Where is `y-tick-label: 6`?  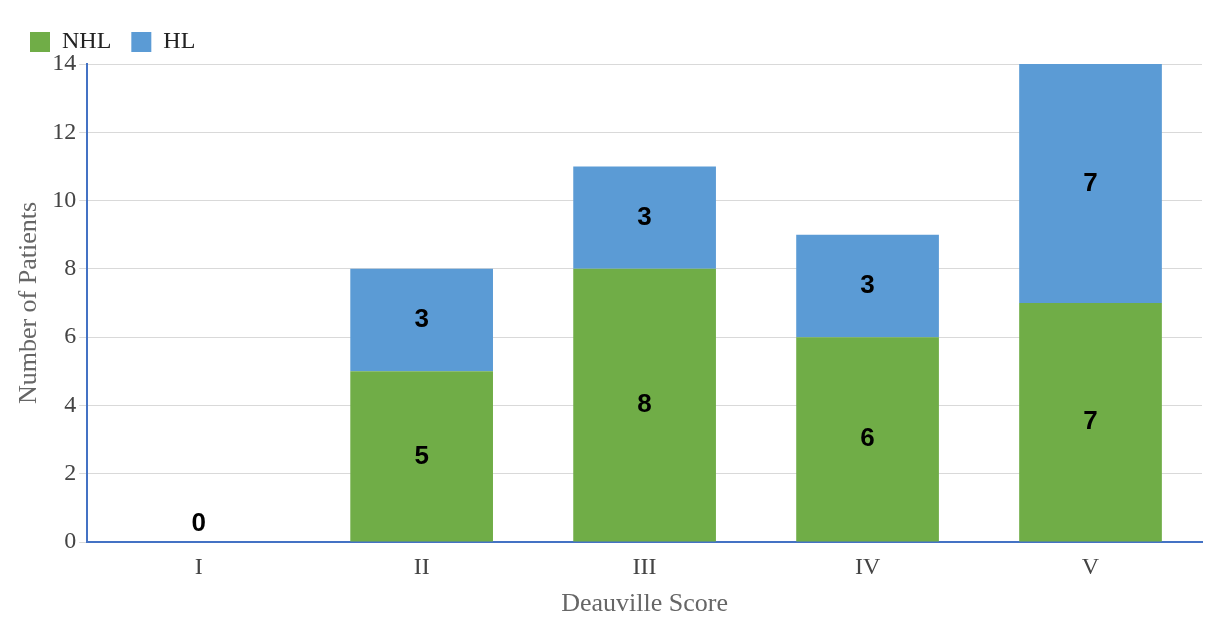
y-tick-label: 6 is located at coordinates (70, 335).